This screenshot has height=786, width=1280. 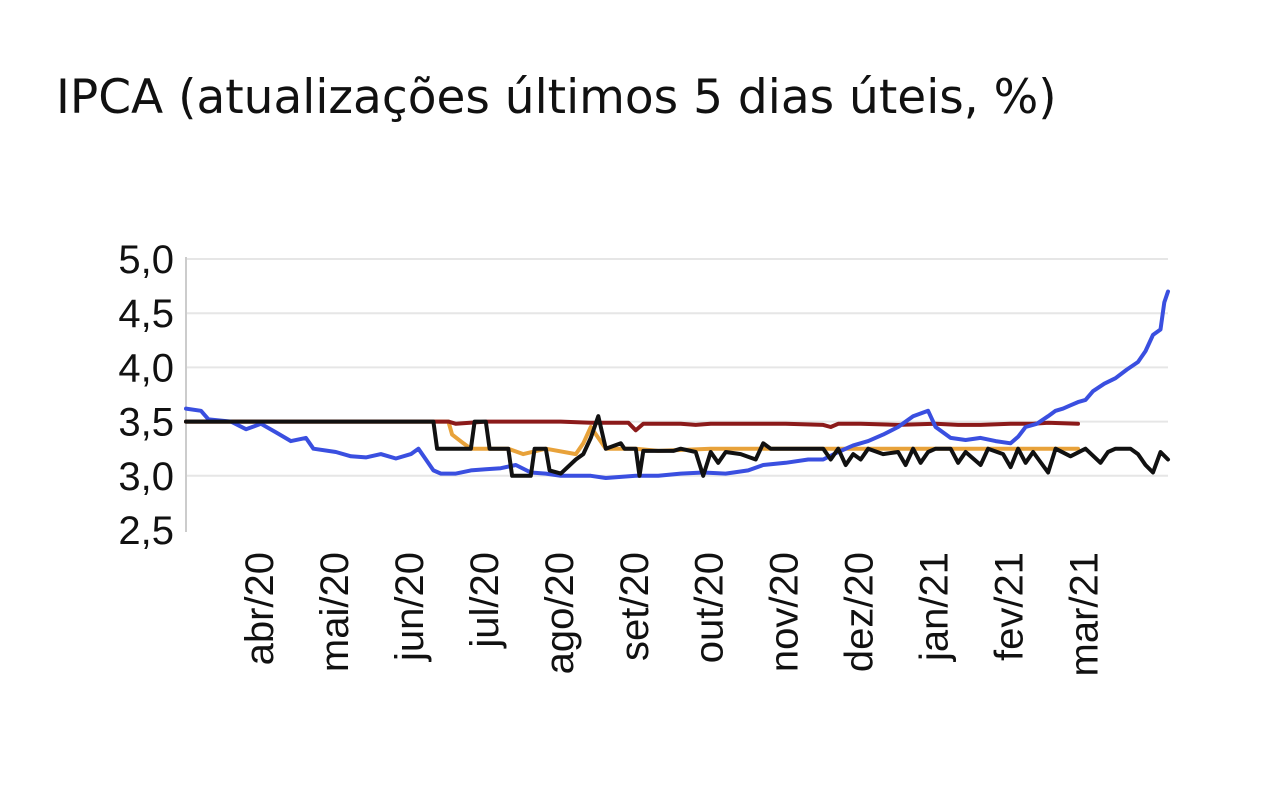 What do you see at coordinates (146, 477) in the screenshot?
I see `y-tick-label: 3,0` at bounding box center [146, 477].